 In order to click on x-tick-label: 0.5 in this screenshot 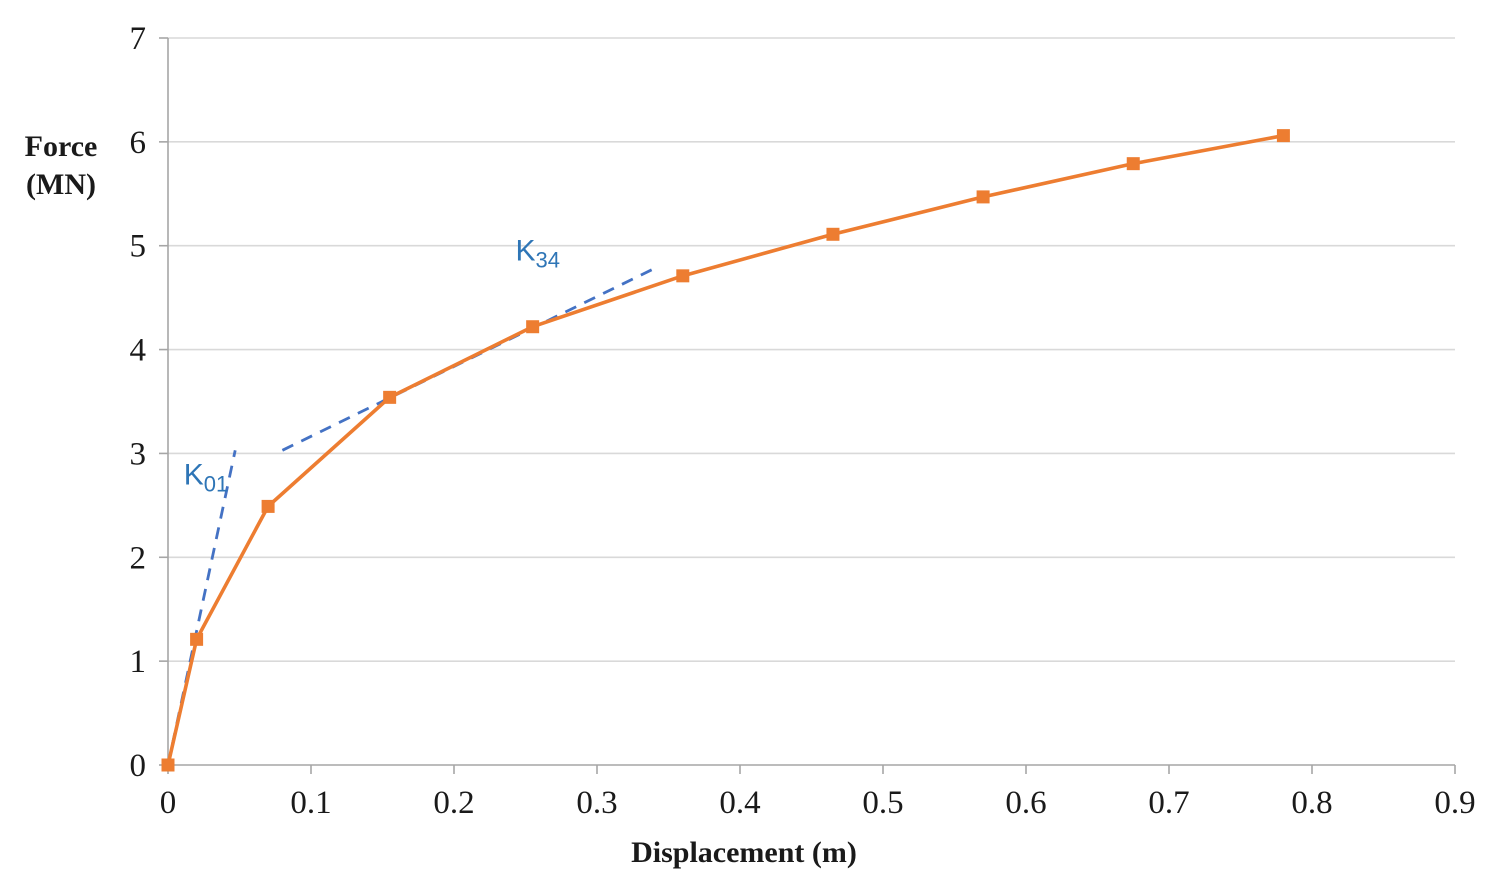, I will do `click(882, 803)`.